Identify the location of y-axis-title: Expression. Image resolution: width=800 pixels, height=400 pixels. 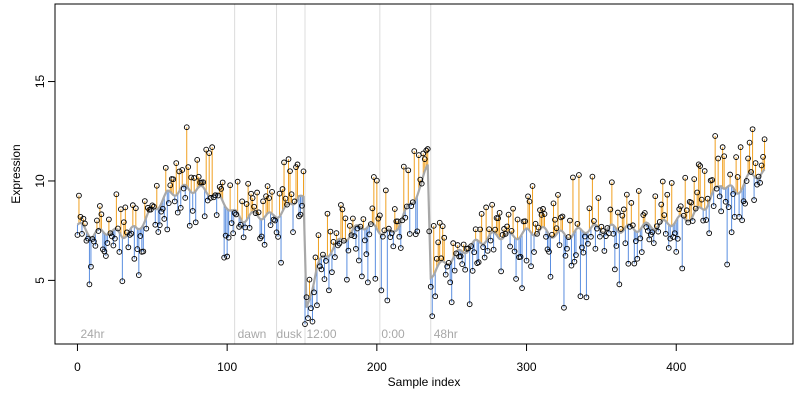
(16, 173).